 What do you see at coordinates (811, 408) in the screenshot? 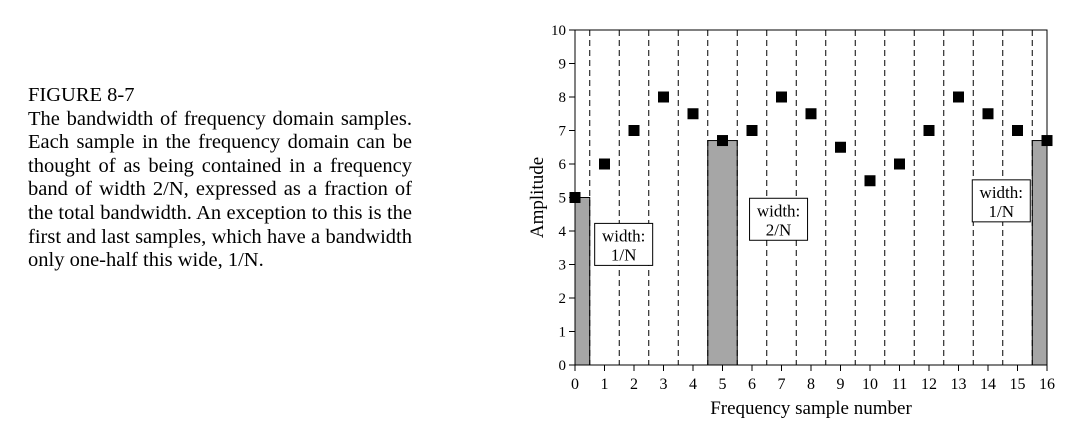
I see `x-axis-label: Frequency sample number` at bounding box center [811, 408].